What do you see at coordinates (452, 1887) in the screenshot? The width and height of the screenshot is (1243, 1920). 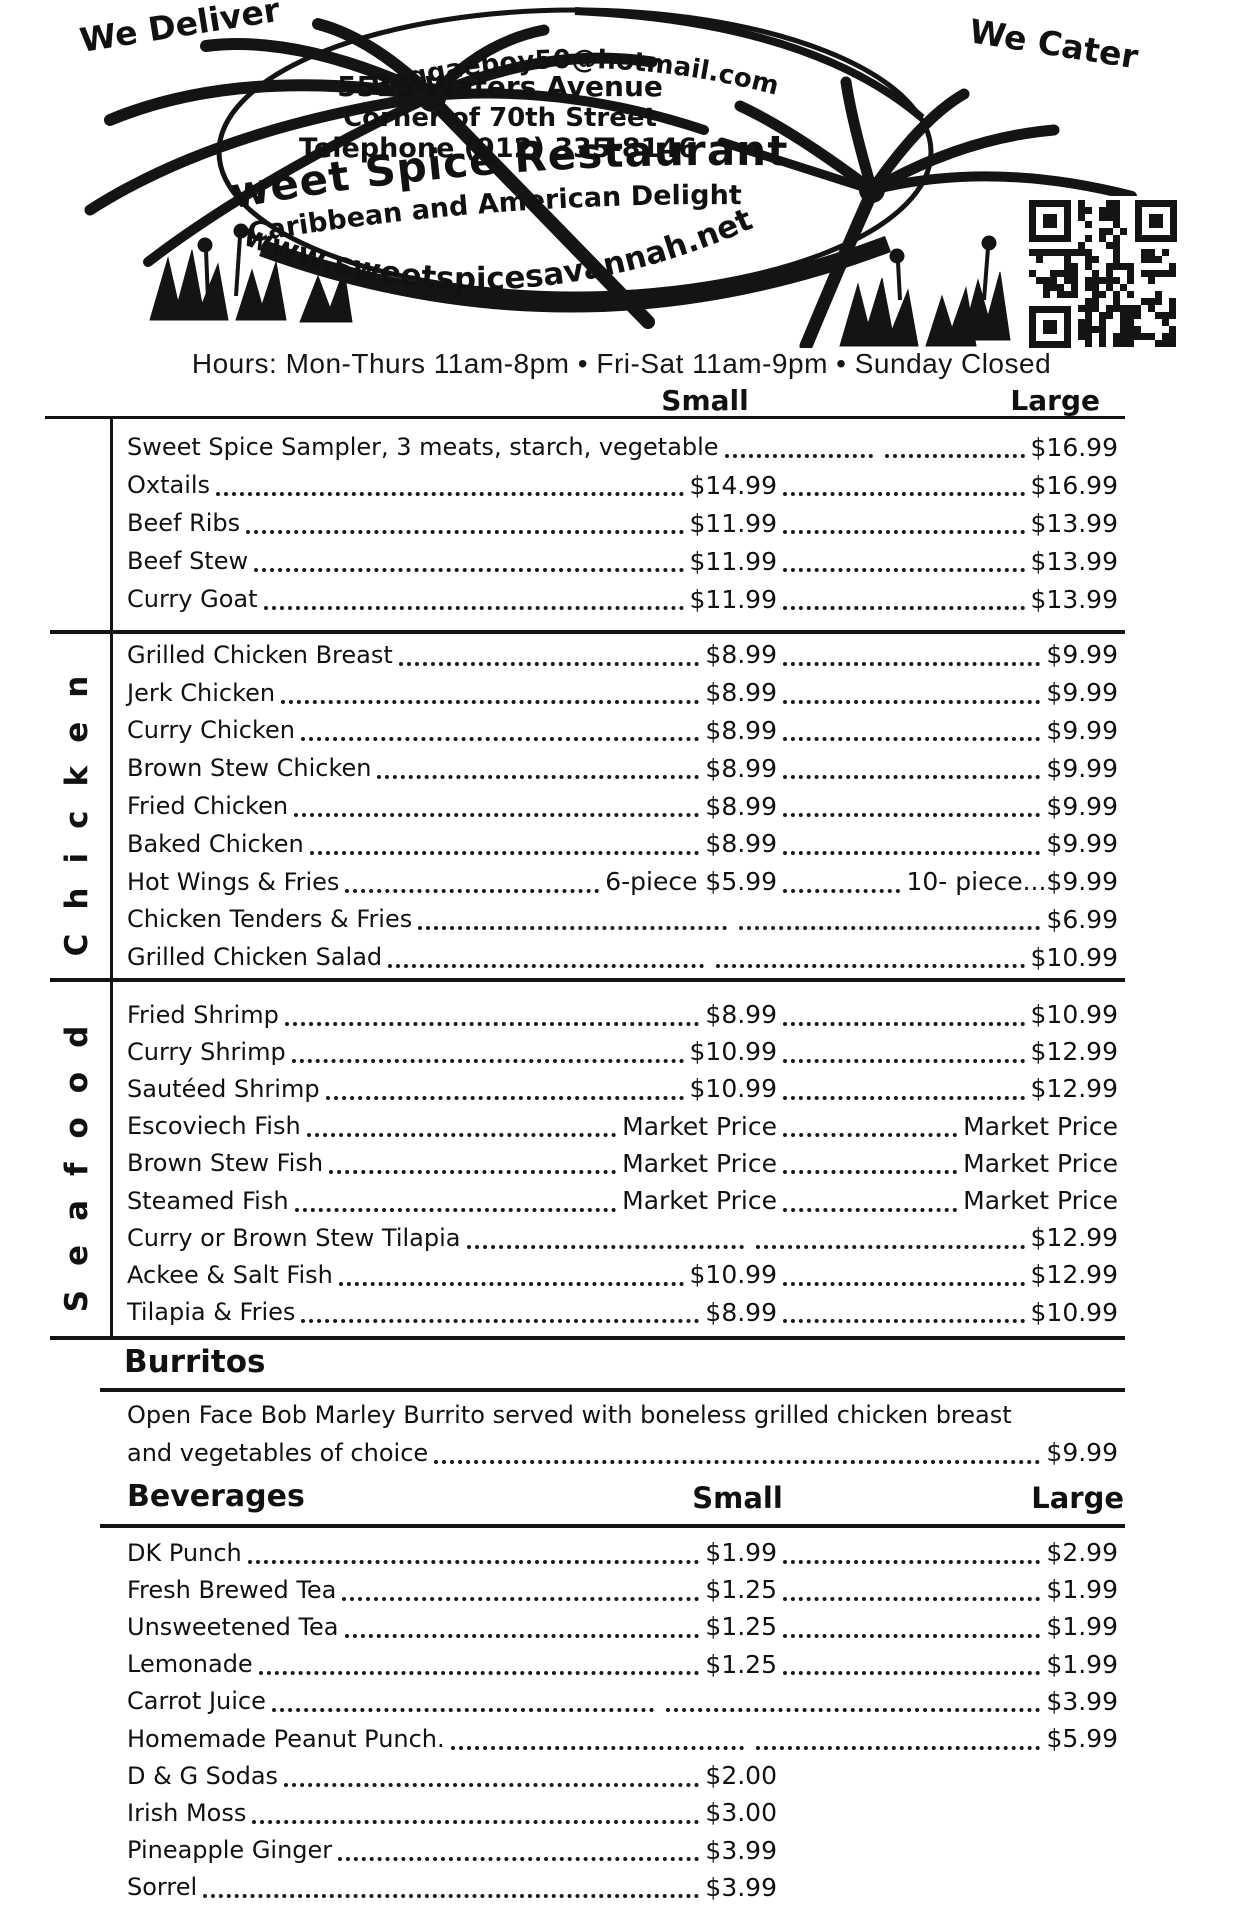 I see `menu-row-left: Sorrel $3.99` at bounding box center [452, 1887].